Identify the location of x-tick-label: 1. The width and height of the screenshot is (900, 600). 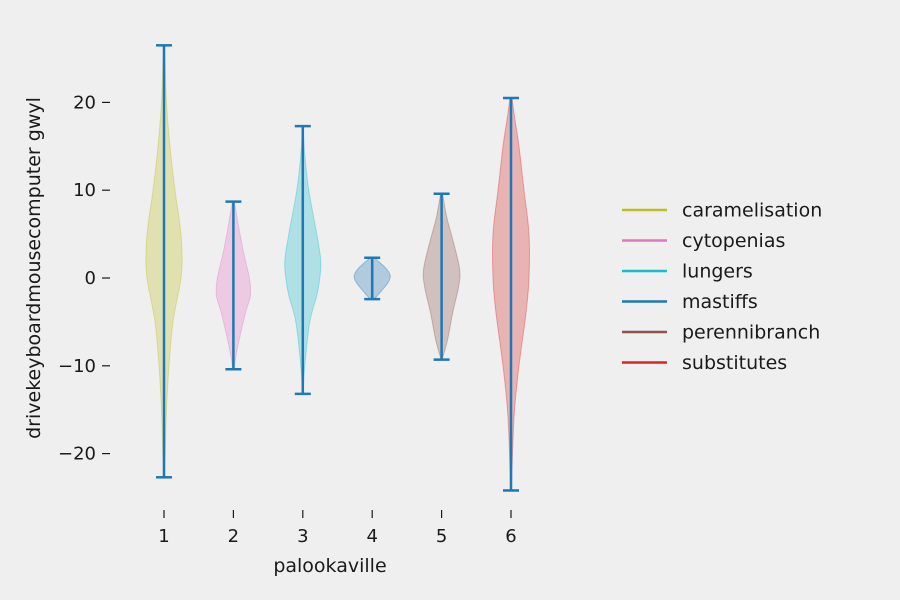
(163, 536).